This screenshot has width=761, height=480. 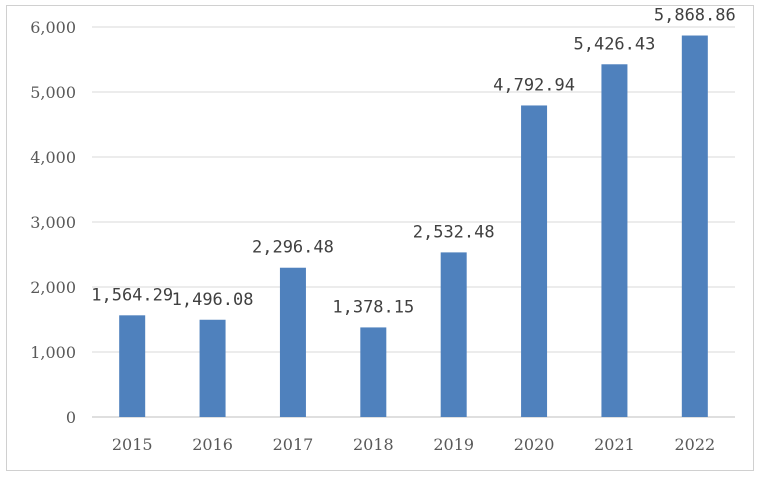 I want to click on y-tick-label: 3,000, so click(x=53, y=222).